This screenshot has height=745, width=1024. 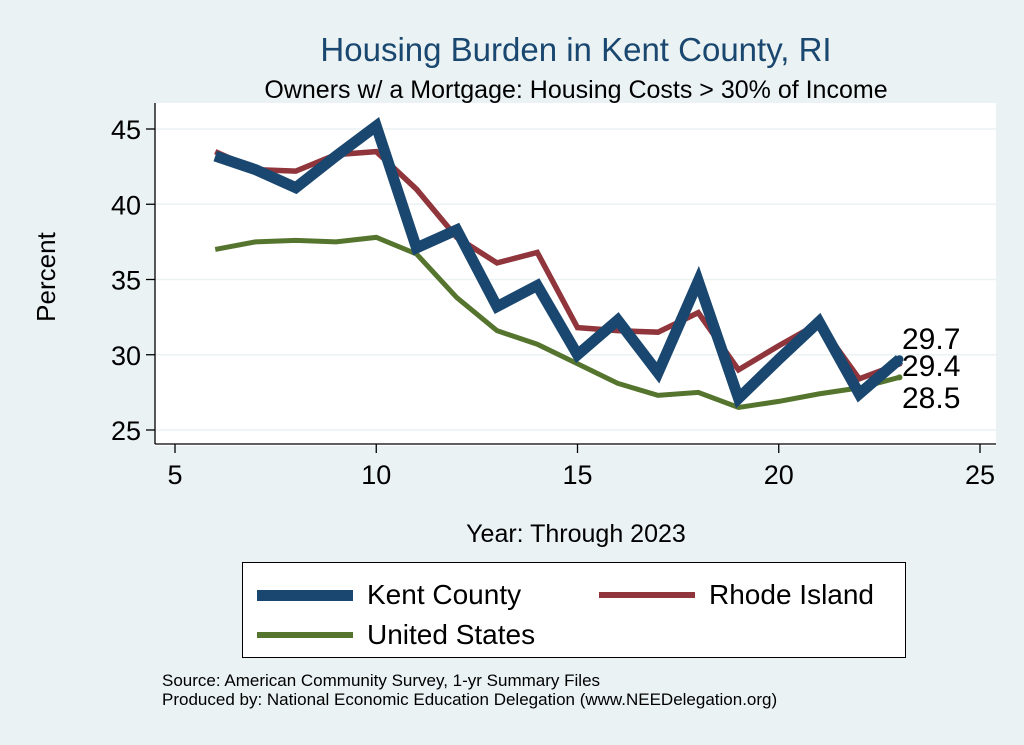 I want to click on y-tick-label: 45, so click(x=126, y=130).